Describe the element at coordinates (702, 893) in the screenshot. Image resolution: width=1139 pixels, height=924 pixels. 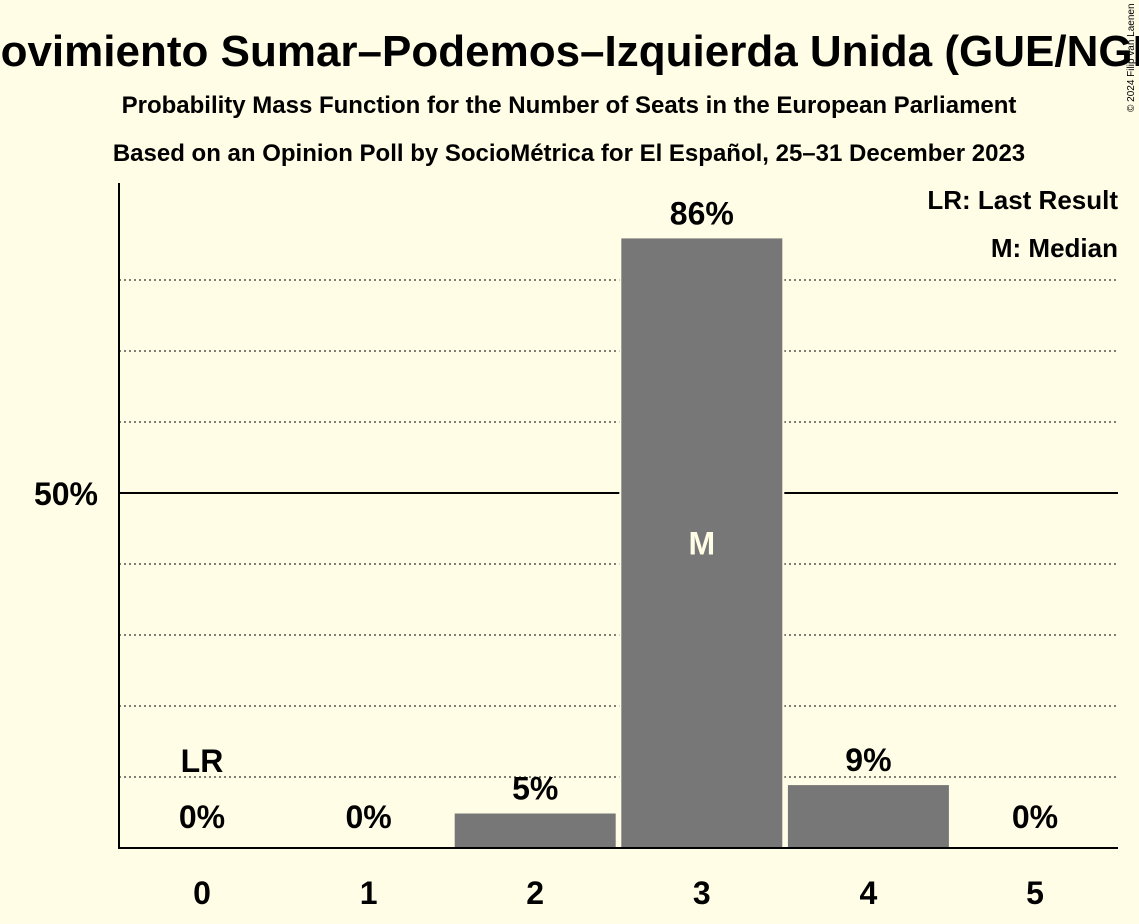
I see `x-tick-label-3: 3` at that location.